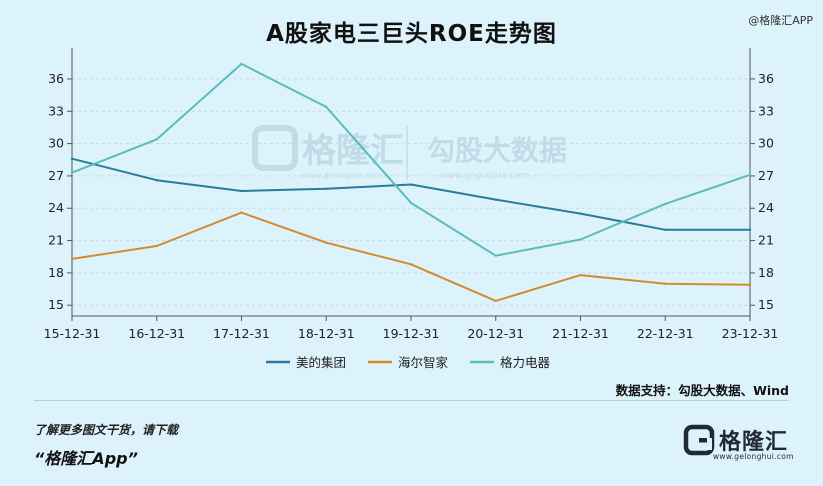 This screenshot has width=823, height=486. I want to click on left-y-tick-label: 30, so click(56, 143).